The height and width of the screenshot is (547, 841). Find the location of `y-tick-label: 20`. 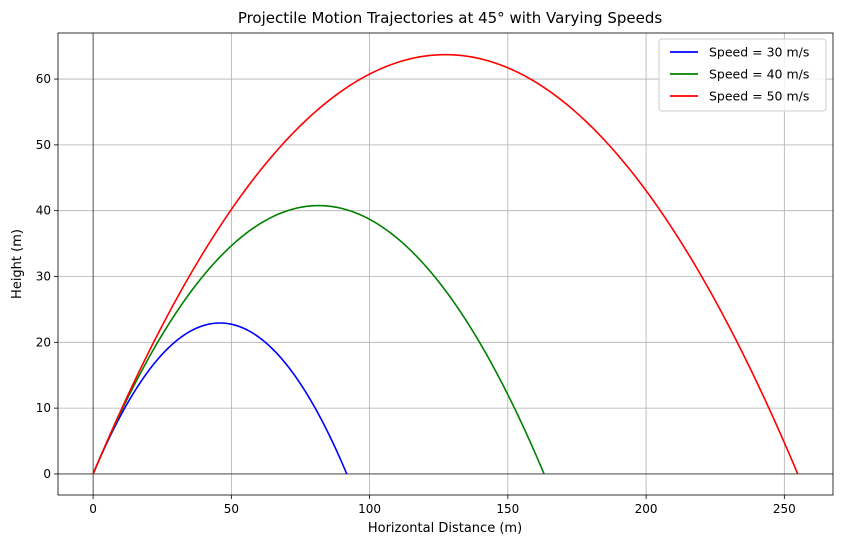

y-tick-label: 20 is located at coordinates (43, 342).